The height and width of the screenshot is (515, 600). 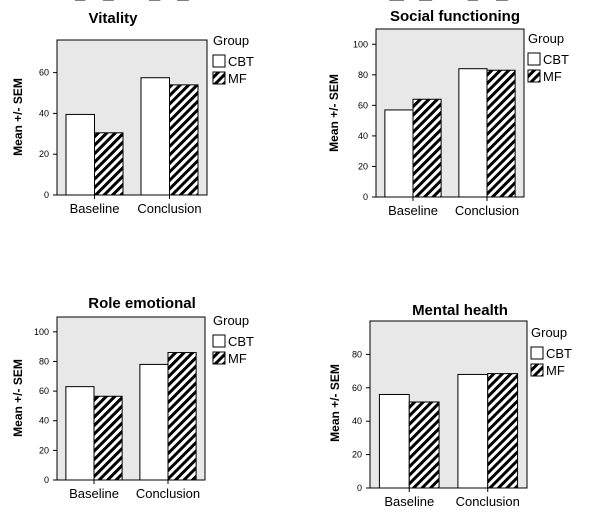 What do you see at coordinates (460, 310) in the screenshot?
I see `chart-title: Mental health` at bounding box center [460, 310].